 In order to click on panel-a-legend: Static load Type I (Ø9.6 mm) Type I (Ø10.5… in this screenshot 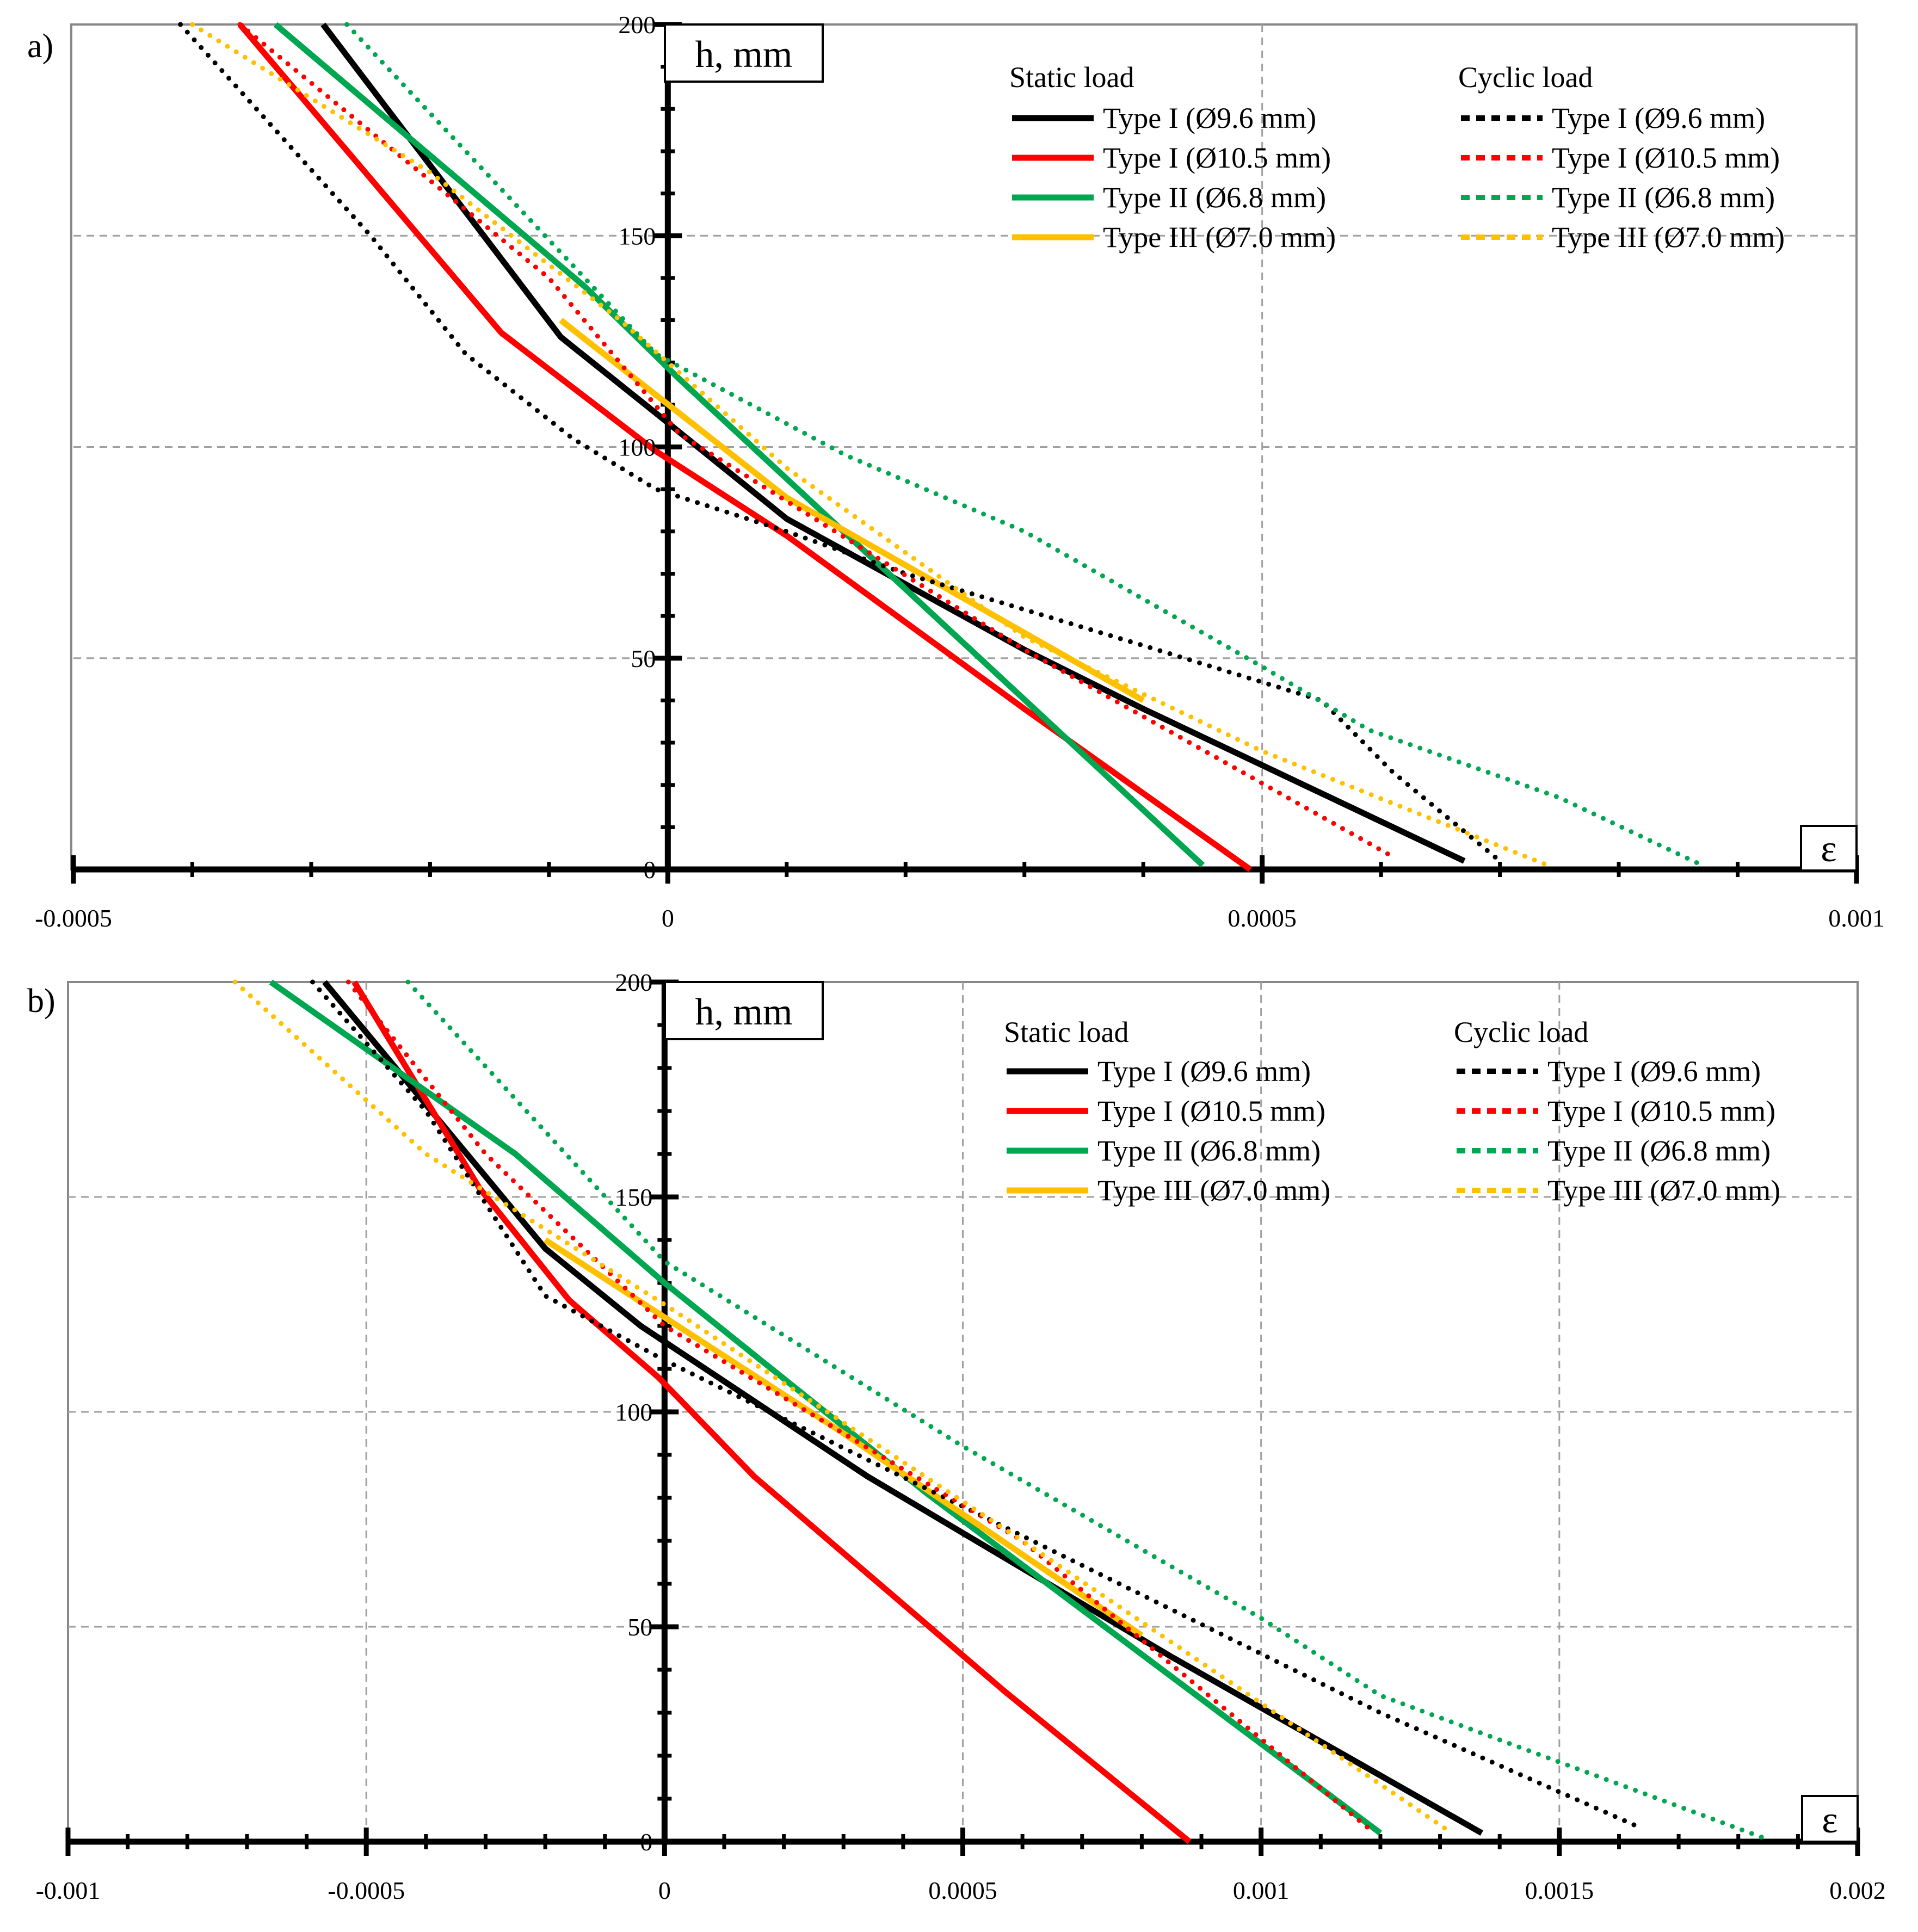, I will do `click(1397, 158)`.